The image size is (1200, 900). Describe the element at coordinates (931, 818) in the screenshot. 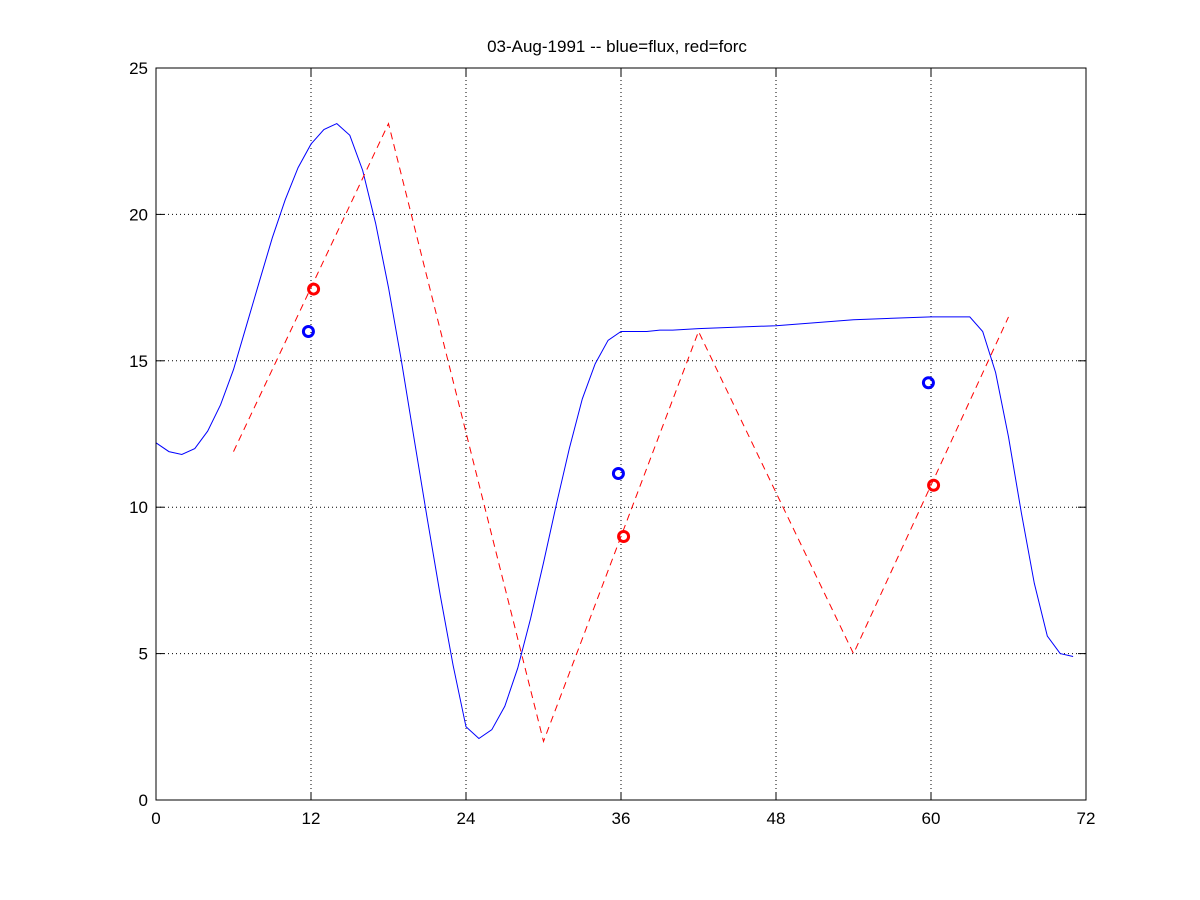

I see `x-tick-label: 60` at that location.